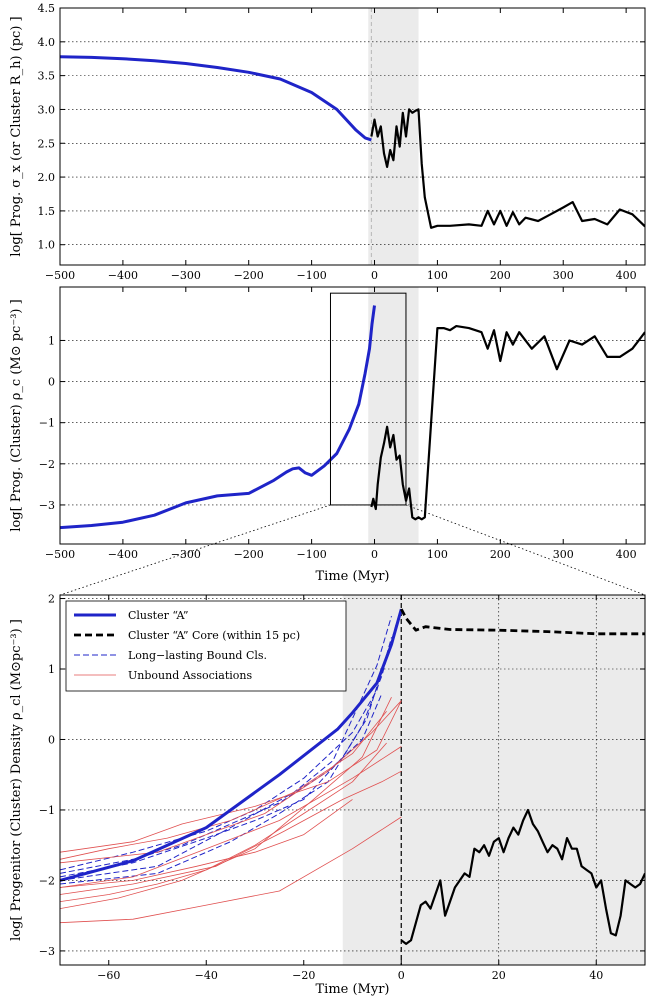 This screenshot has width=654, height=1000. What do you see at coordinates (47, 245) in the screenshot?
I see `y-tick-label: 1.0` at bounding box center [47, 245].